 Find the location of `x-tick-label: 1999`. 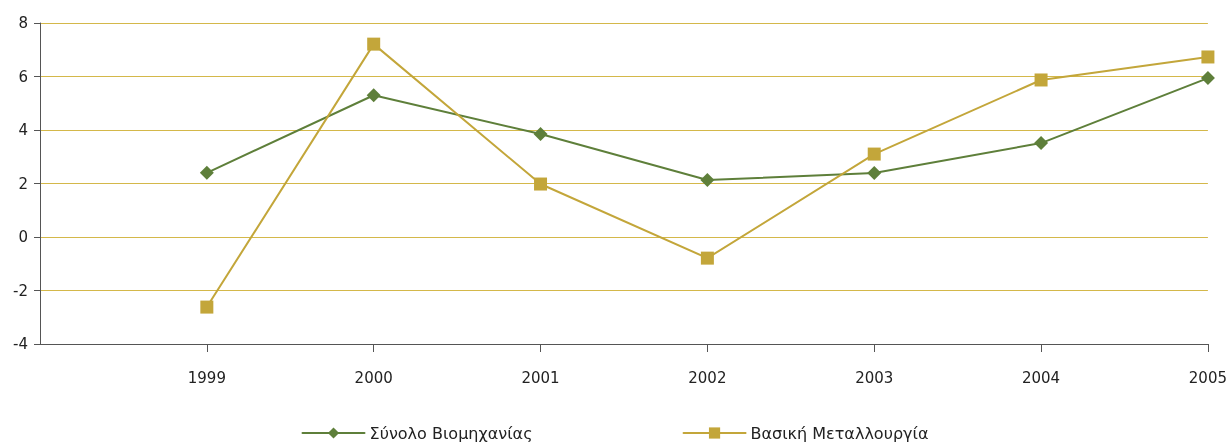

x-tick-label: 1999 is located at coordinates (206, 377).